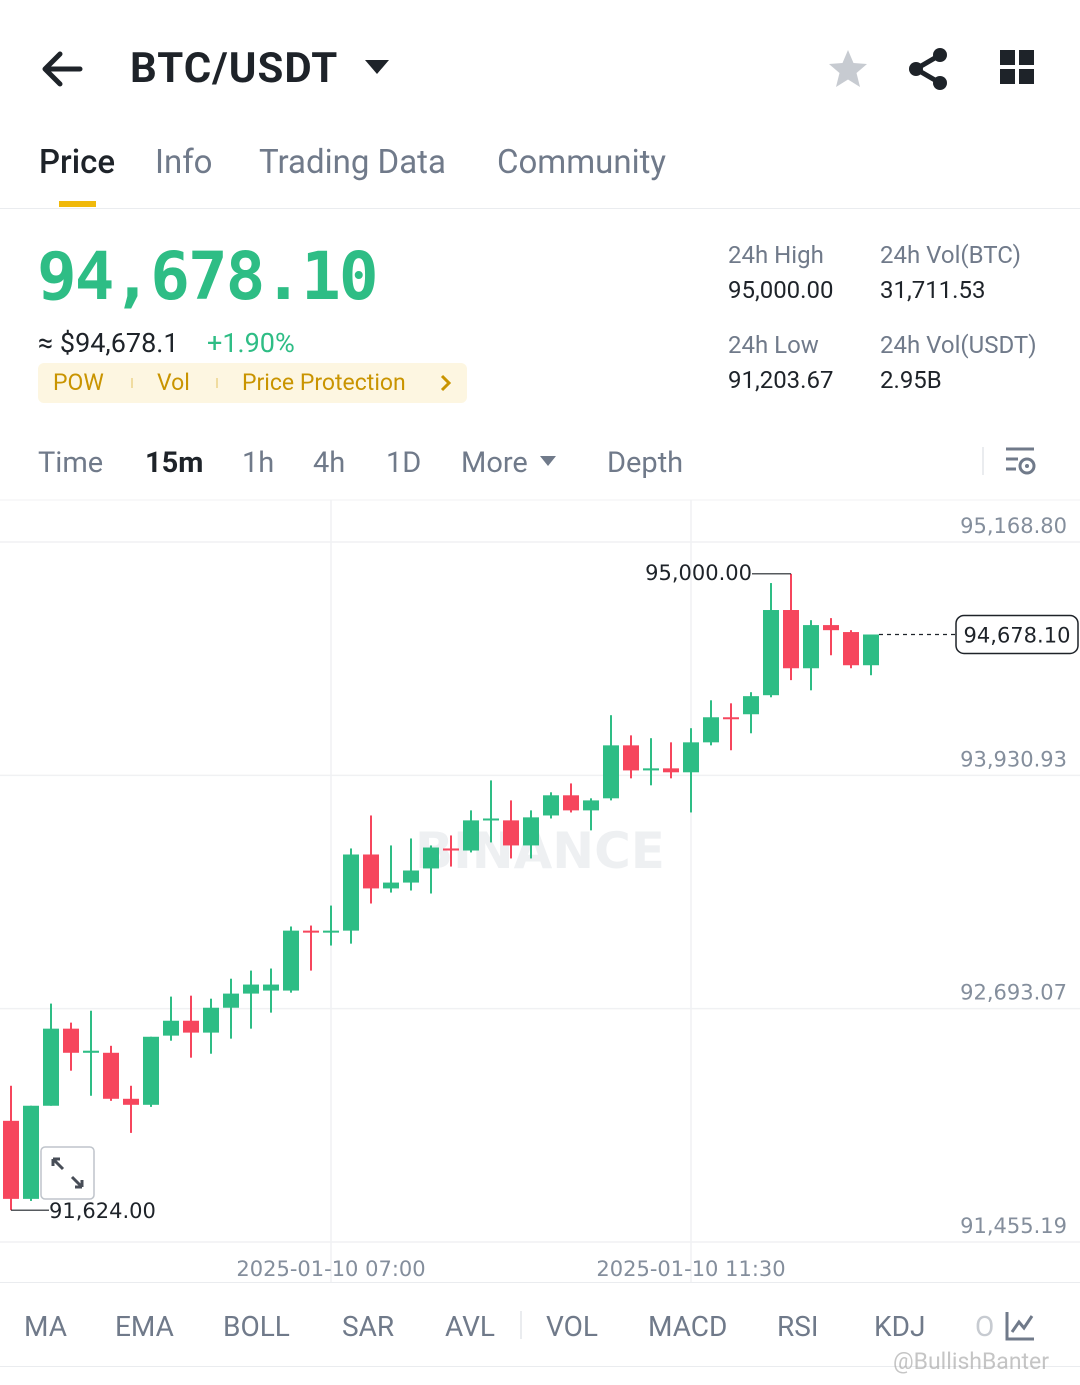 The width and height of the screenshot is (1080, 1385). Describe the element at coordinates (102, 1211) in the screenshot. I see `annotation-label: 91,624.00` at that location.